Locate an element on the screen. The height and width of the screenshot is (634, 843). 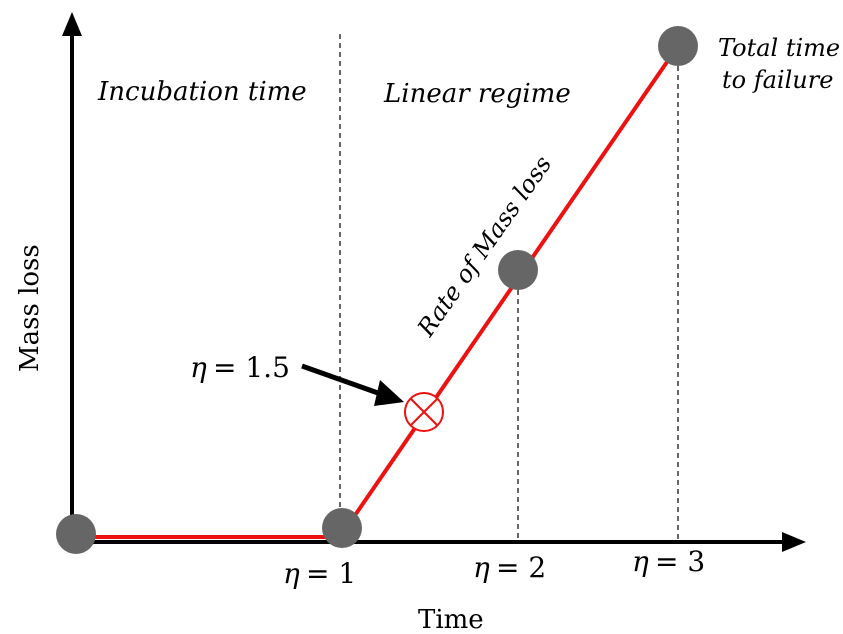
eta-tick-3: η = 3 is located at coordinates (668, 561).